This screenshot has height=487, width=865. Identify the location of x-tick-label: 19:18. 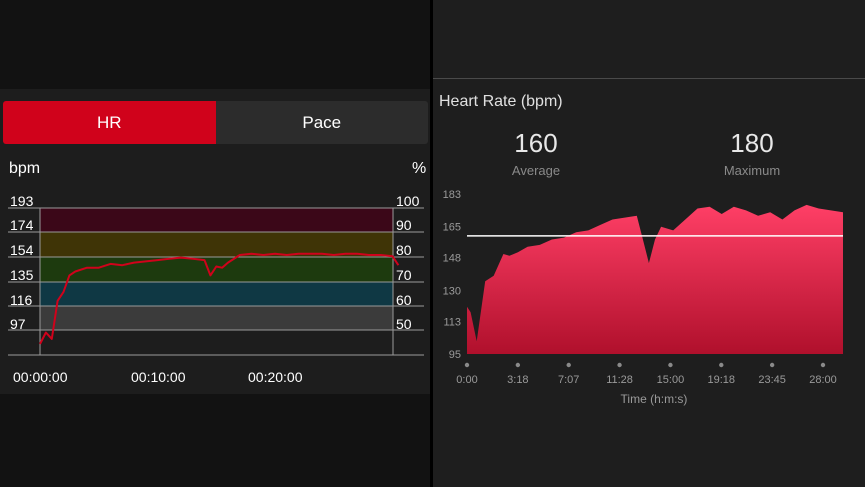
(722, 380).